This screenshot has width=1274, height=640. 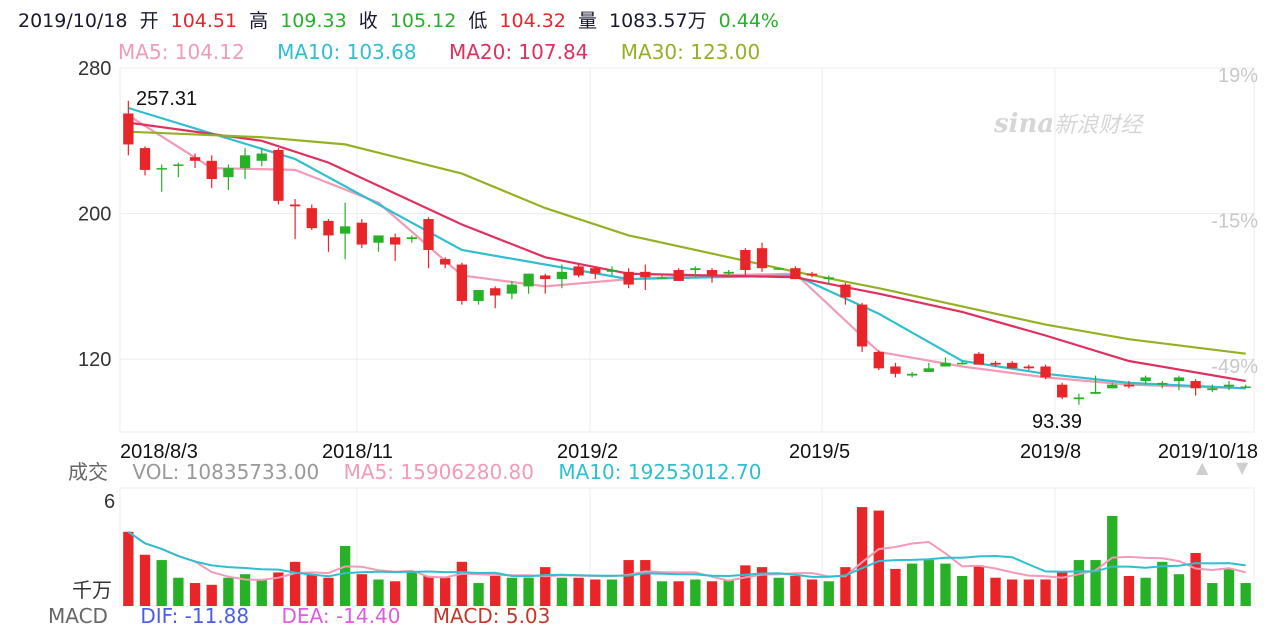 I want to click on volume-bars, so click(x=687, y=556).